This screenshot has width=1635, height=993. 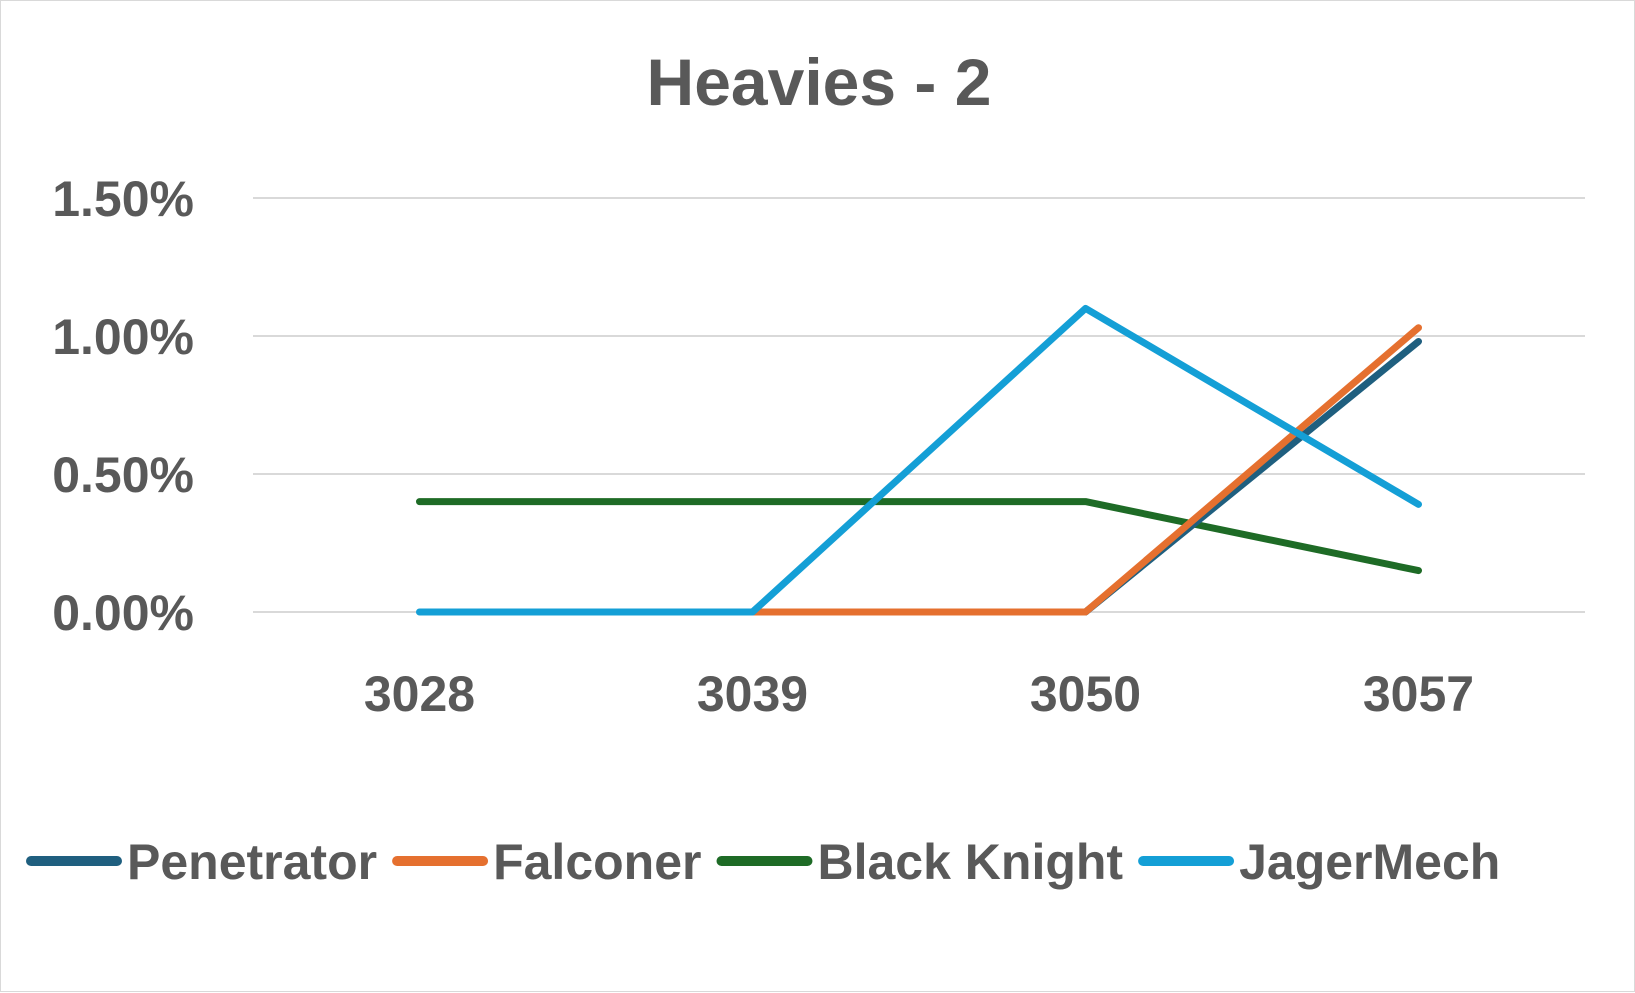 What do you see at coordinates (123, 613) in the screenshot?
I see `y-tick-label: 0.00%` at bounding box center [123, 613].